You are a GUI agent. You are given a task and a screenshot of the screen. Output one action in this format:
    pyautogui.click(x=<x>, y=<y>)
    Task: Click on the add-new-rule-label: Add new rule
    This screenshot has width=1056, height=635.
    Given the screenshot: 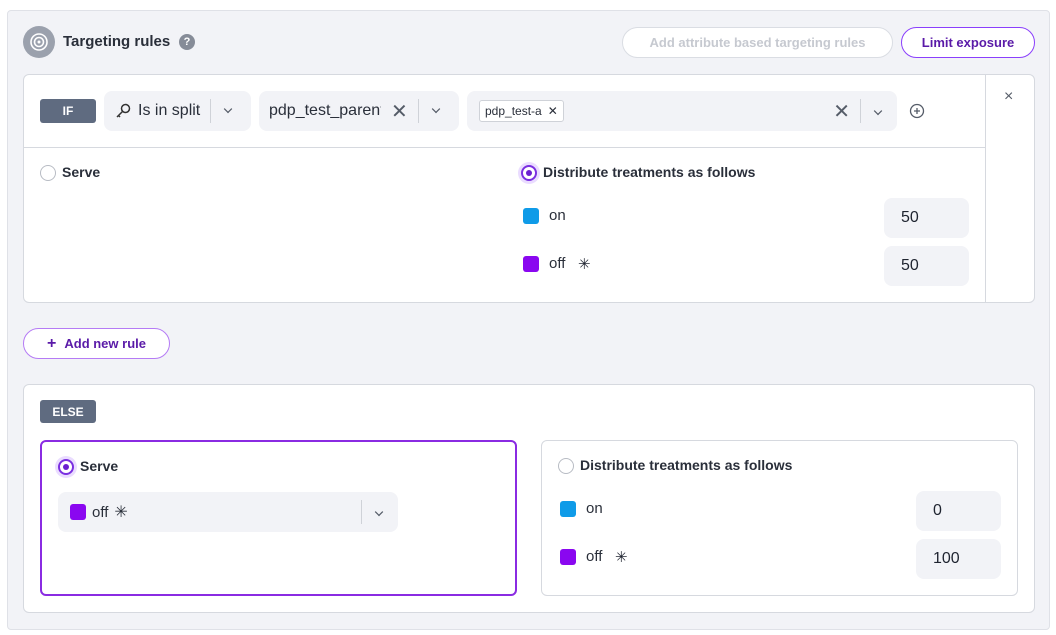 What is the action you would take?
    pyautogui.click(x=105, y=343)
    